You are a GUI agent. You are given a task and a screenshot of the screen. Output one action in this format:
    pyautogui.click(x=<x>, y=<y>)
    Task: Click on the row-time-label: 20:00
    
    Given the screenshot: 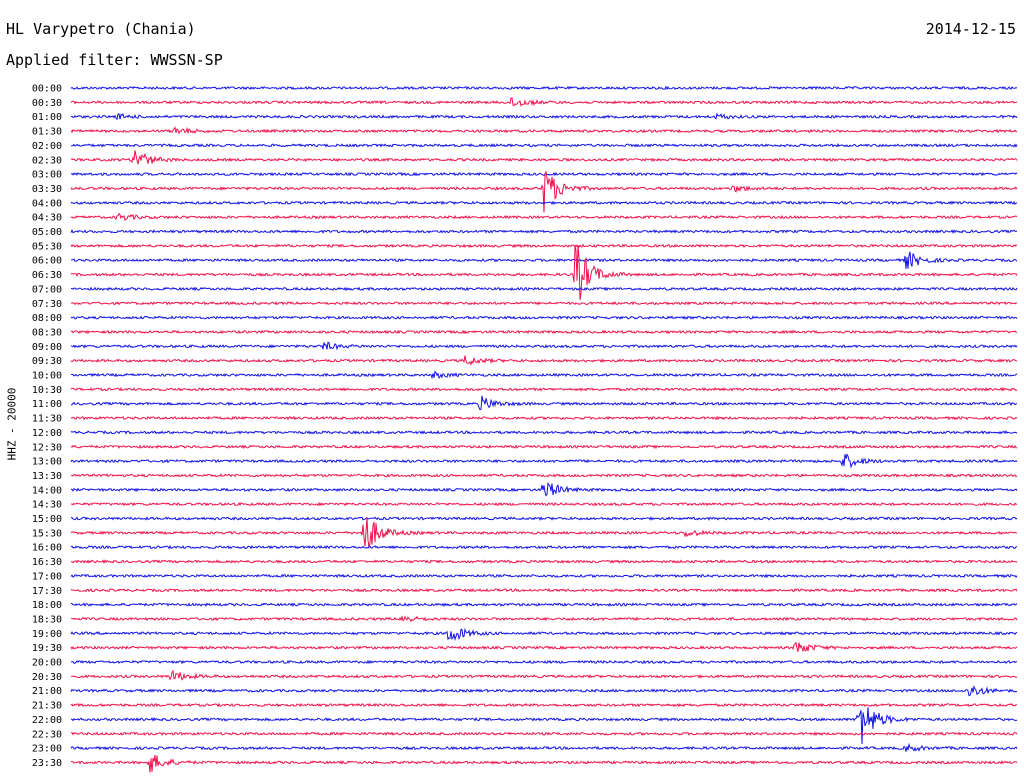 What is the action you would take?
    pyautogui.click(x=47, y=663)
    